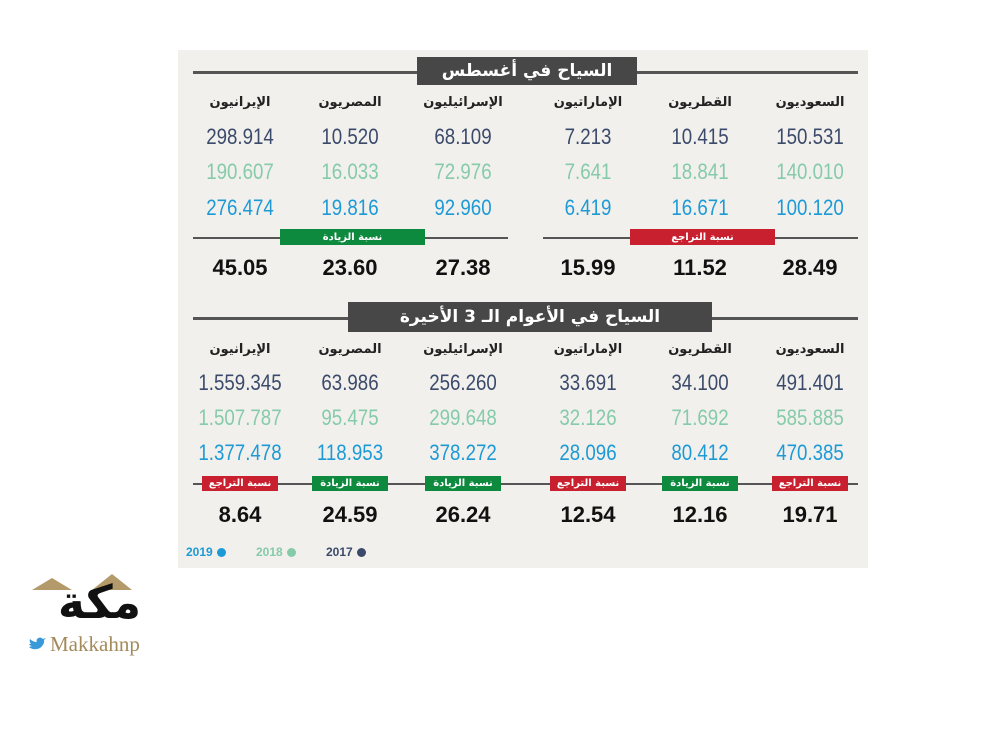  I want to click on value-cell: 118.953, so click(350, 452).